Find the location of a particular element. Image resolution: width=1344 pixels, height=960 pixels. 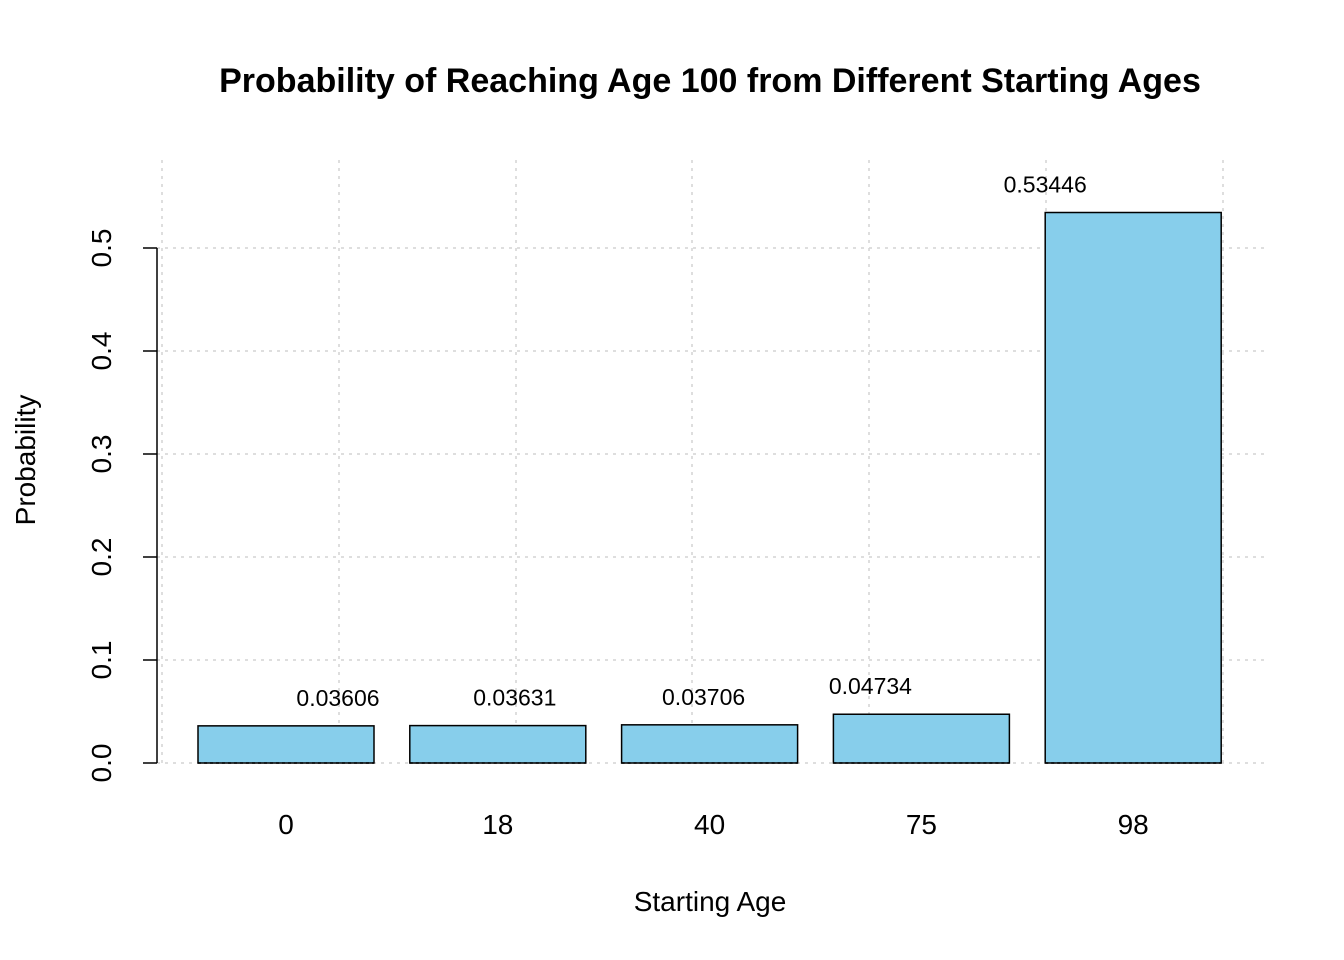

y-axis: 0.0 0.1 0.2 0.3 0.4 0.5 is located at coordinates (122, 506).